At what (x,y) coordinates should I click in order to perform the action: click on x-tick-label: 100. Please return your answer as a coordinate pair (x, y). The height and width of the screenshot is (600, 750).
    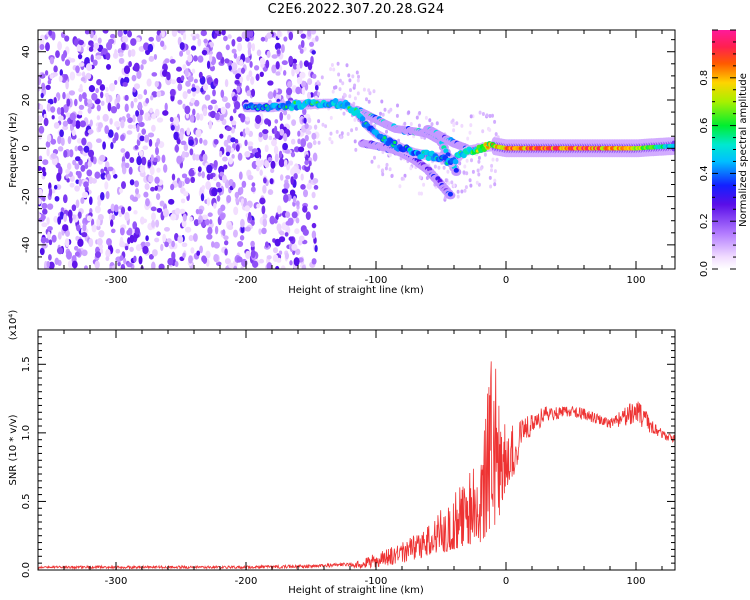
    Looking at the image, I should click on (635, 280).